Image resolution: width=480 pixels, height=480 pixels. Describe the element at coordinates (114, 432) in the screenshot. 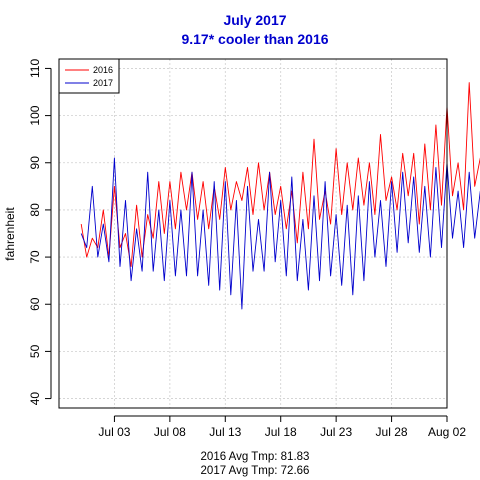

I see `x-tick-label: Jul 03` at that location.